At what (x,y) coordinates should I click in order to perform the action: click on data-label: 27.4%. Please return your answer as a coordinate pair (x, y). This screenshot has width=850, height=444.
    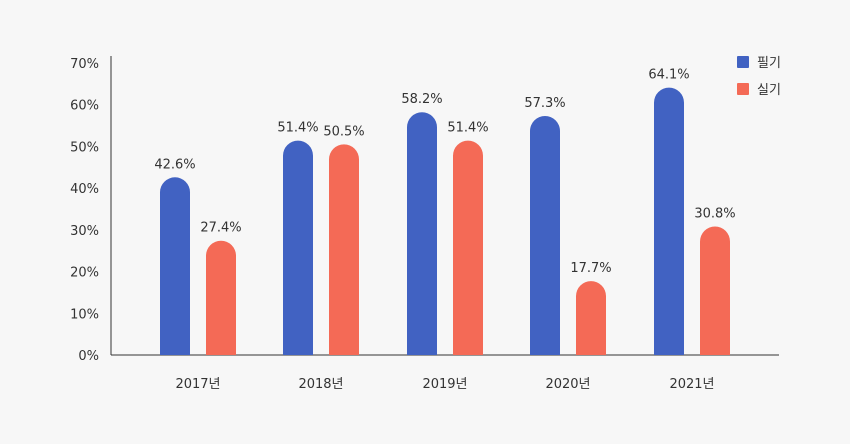
    Looking at the image, I should click on (220, 228).